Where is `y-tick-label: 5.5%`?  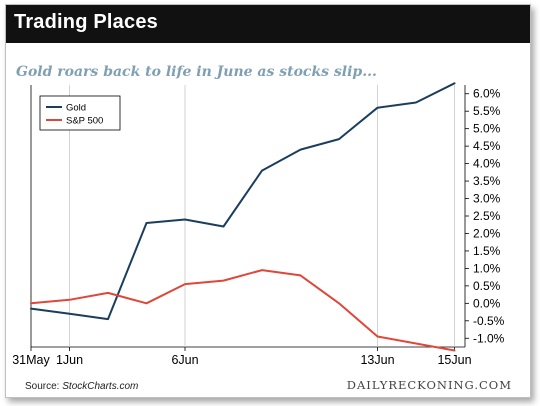
y-tick-label: 5.5% is located at coordinates (487, 111).